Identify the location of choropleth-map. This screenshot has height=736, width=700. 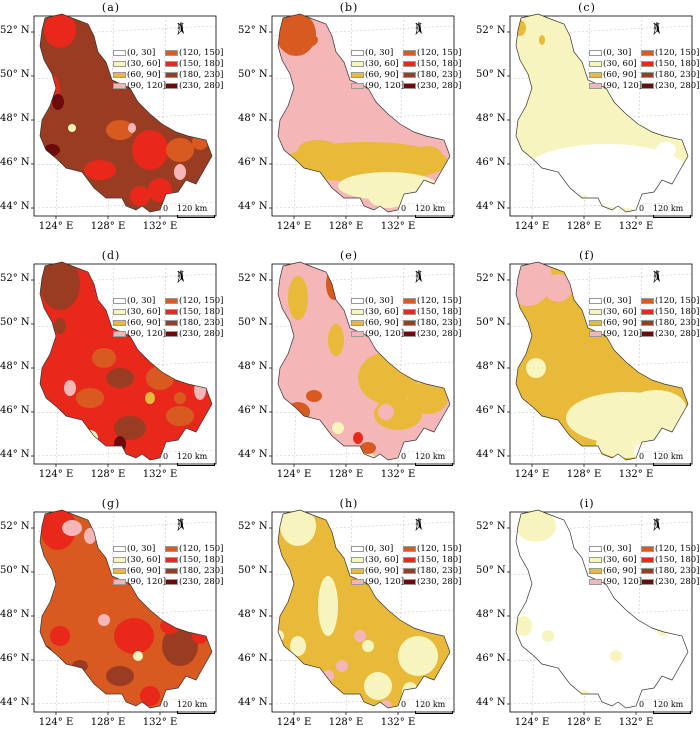
(362, 116).